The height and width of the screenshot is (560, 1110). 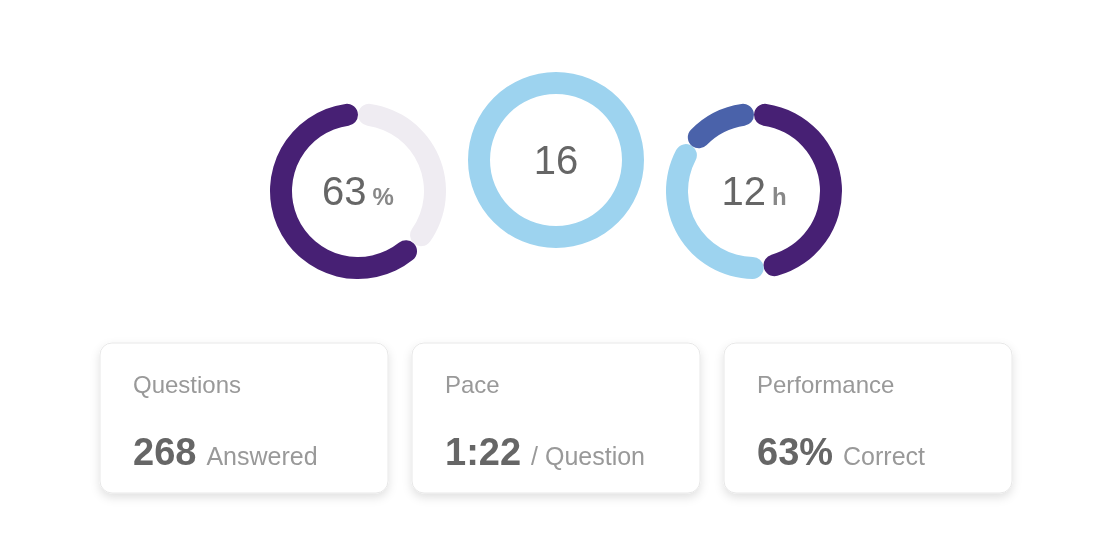 I want to click on text: 12, so click(x=743, y=191).